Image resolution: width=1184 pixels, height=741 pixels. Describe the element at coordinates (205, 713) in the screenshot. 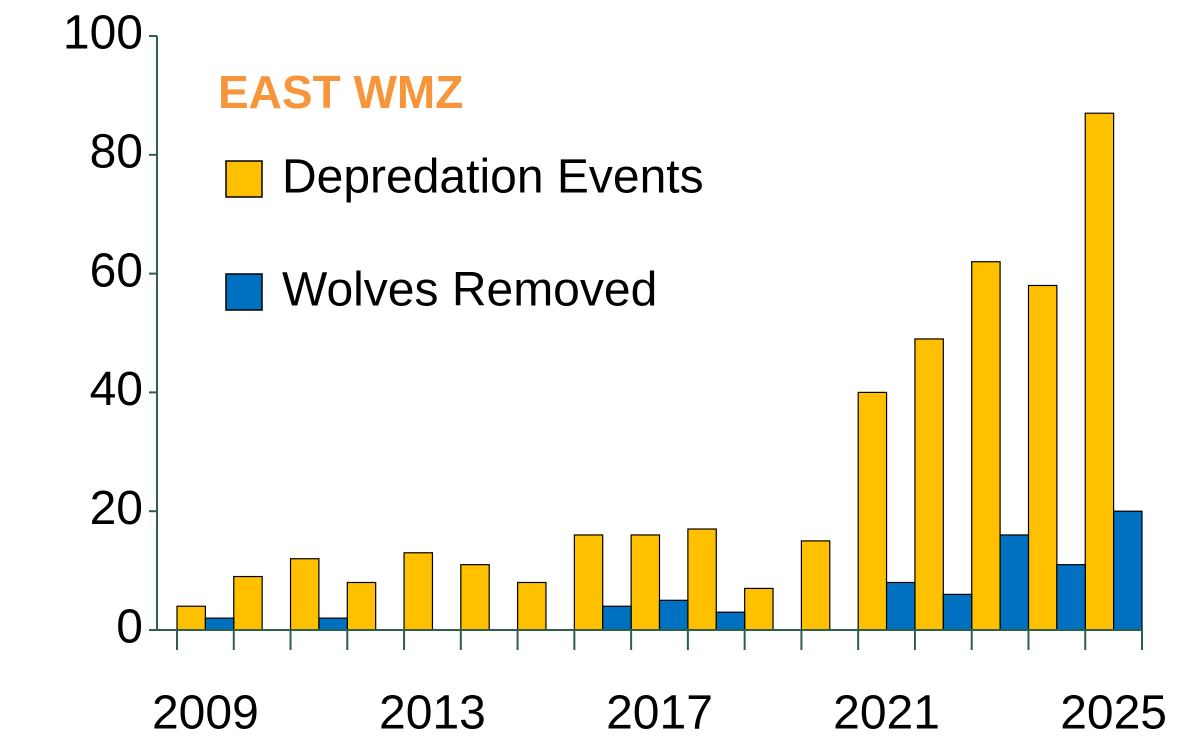

I see `x-tick-label: 2009` at that location.